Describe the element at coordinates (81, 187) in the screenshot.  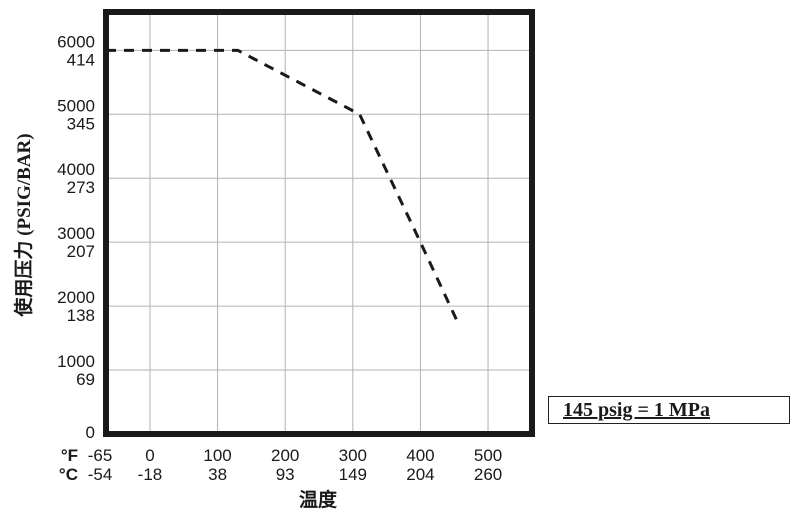
I see `y-tick-label-bar: 273` at that location.